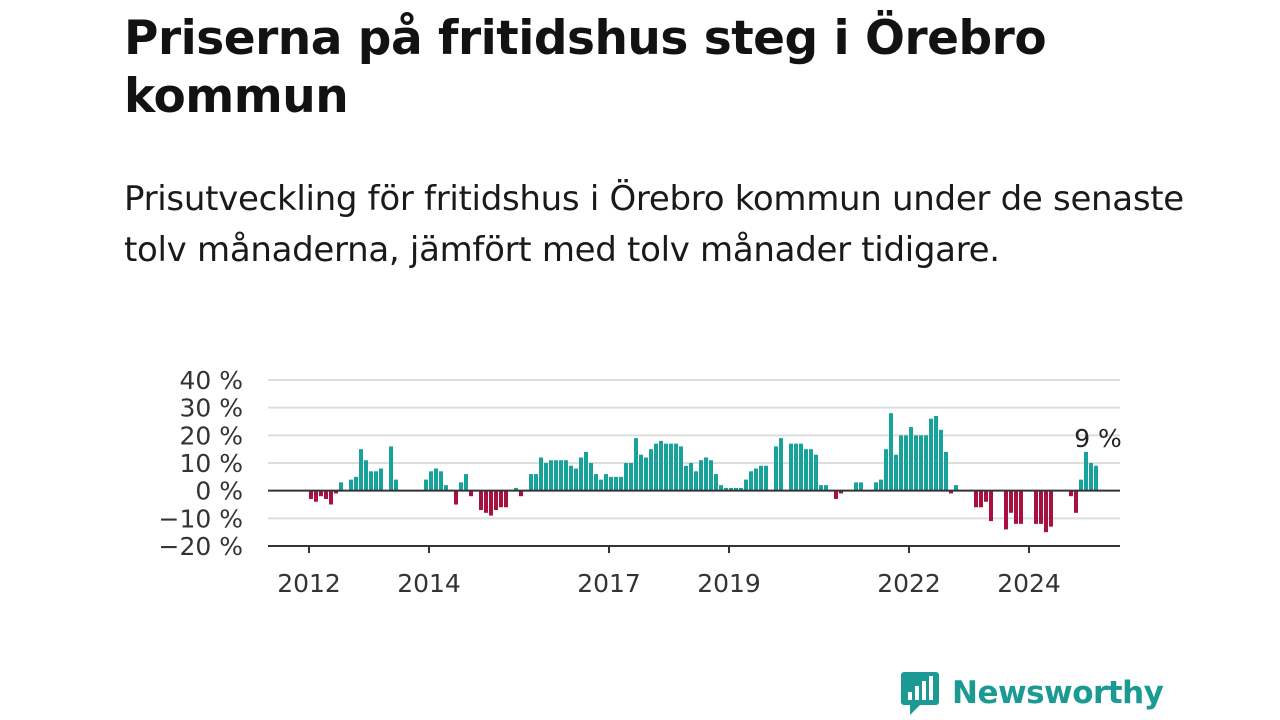 This screenshot has height=720, width=1280. I want to click on y-tick-label: 20 %, so click(211, 435).